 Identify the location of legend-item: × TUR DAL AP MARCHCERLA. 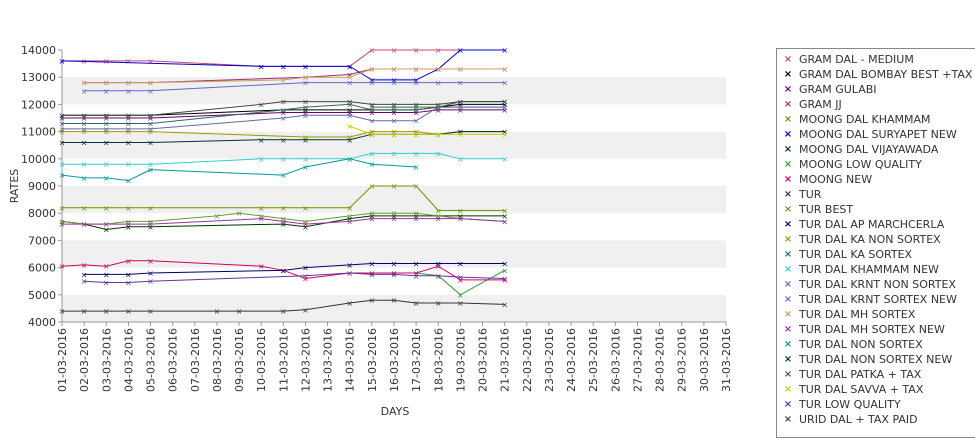
(876, 224).